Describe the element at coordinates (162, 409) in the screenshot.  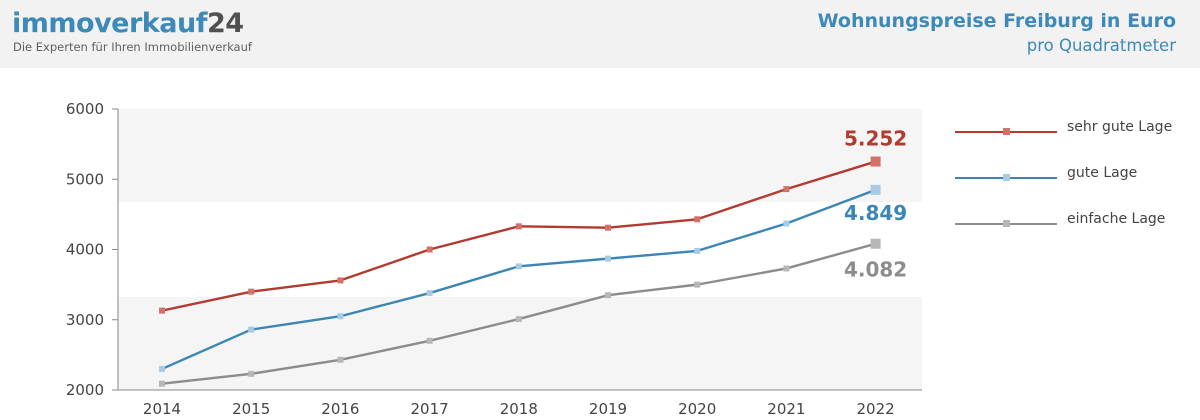
I see `x-tick-label: 2014` at that location.